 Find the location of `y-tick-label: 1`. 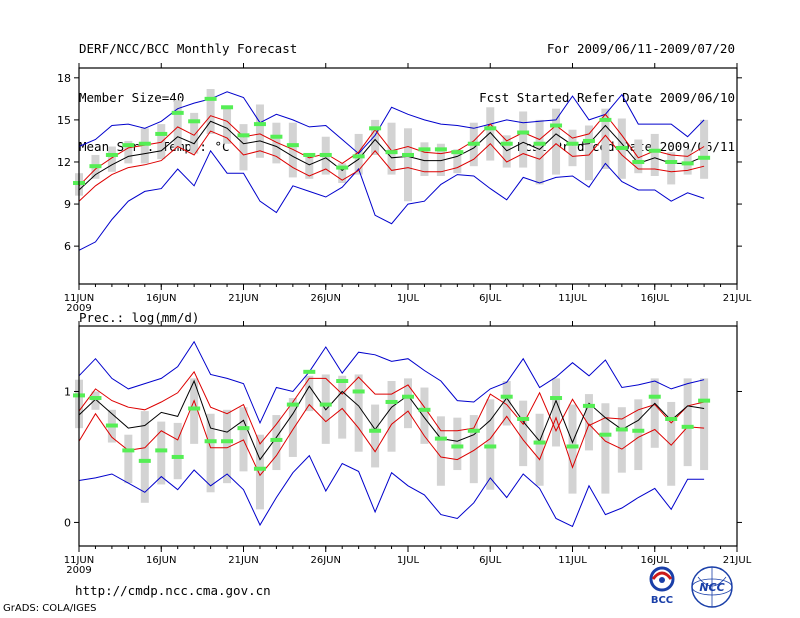

y-tick-label: 1 is located at coordinates (67, 391).